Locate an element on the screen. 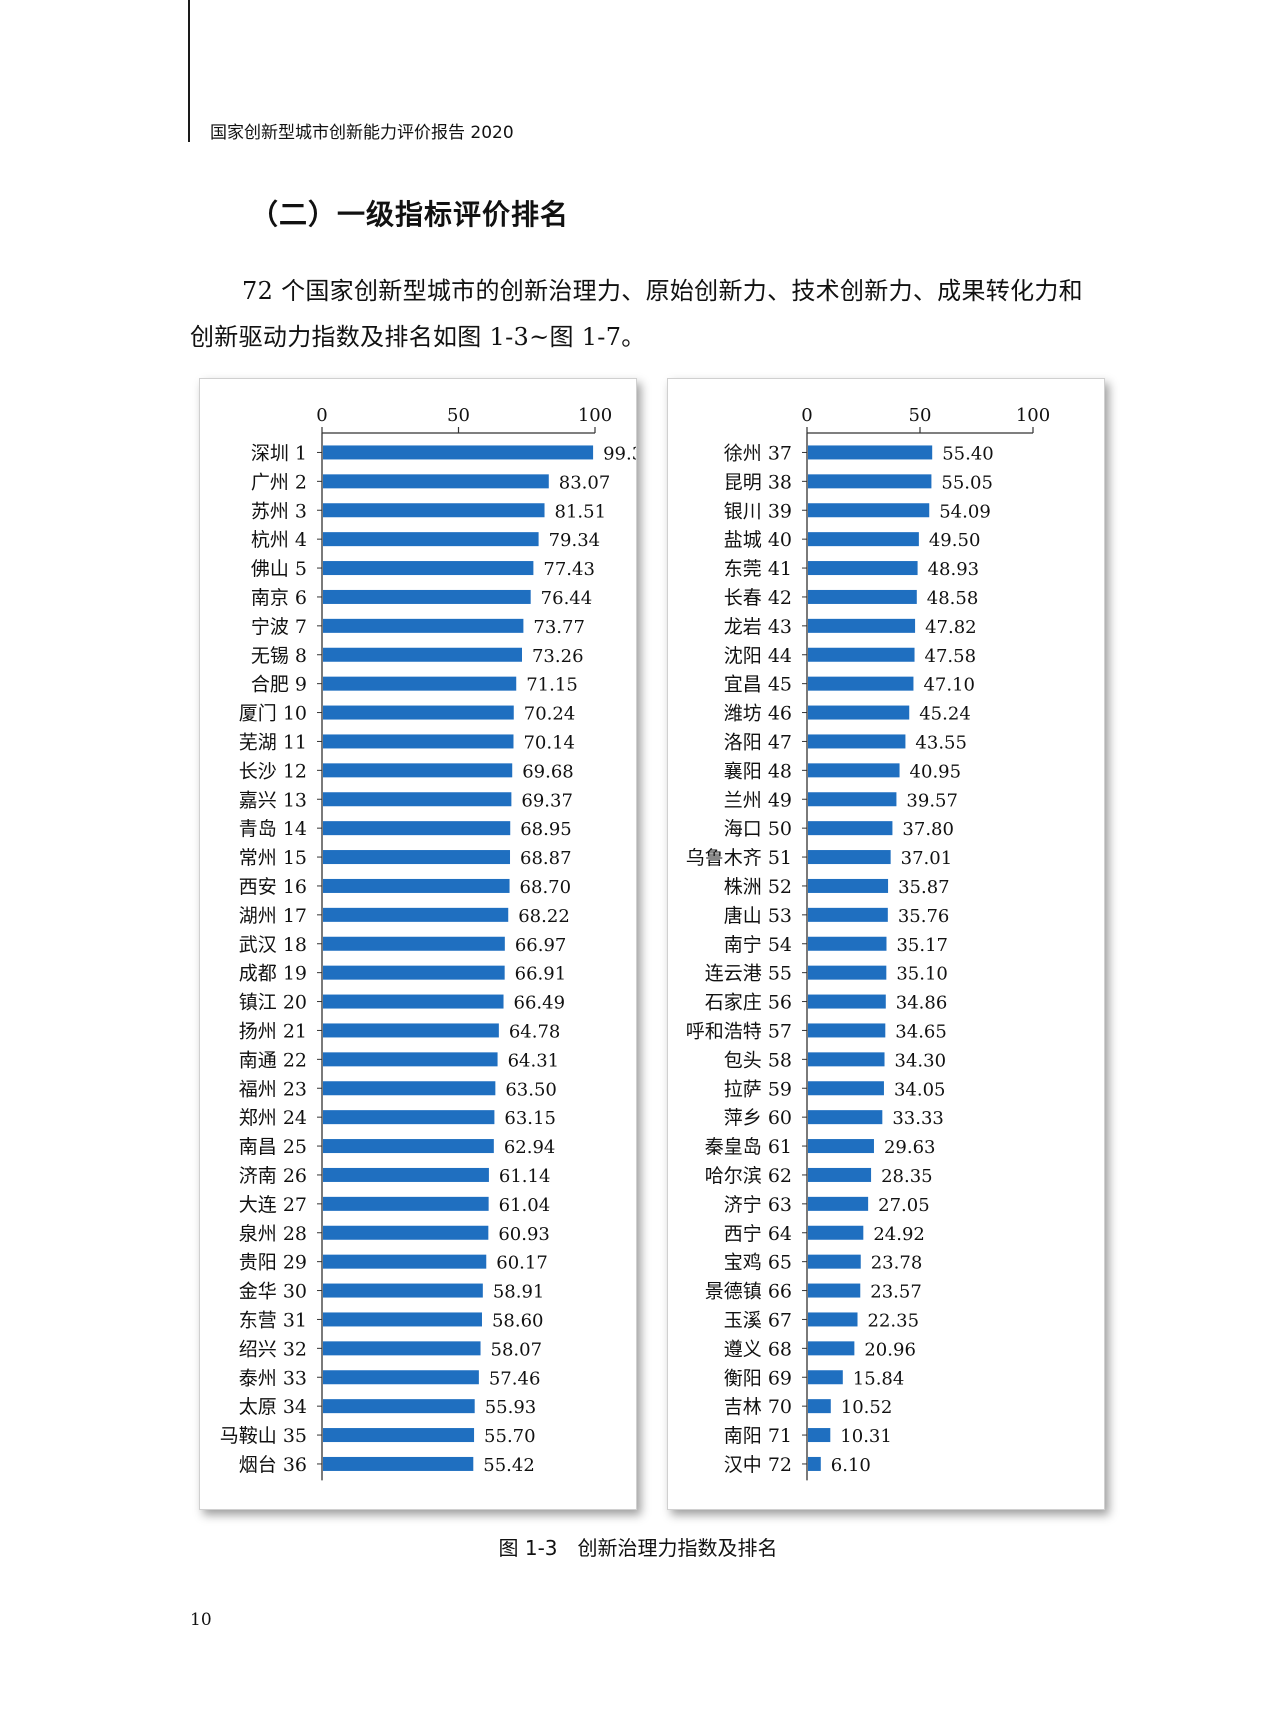 This screenshot has height=1719, width=1276. category-label: 海口 50 is located at coordinates (758, 829).